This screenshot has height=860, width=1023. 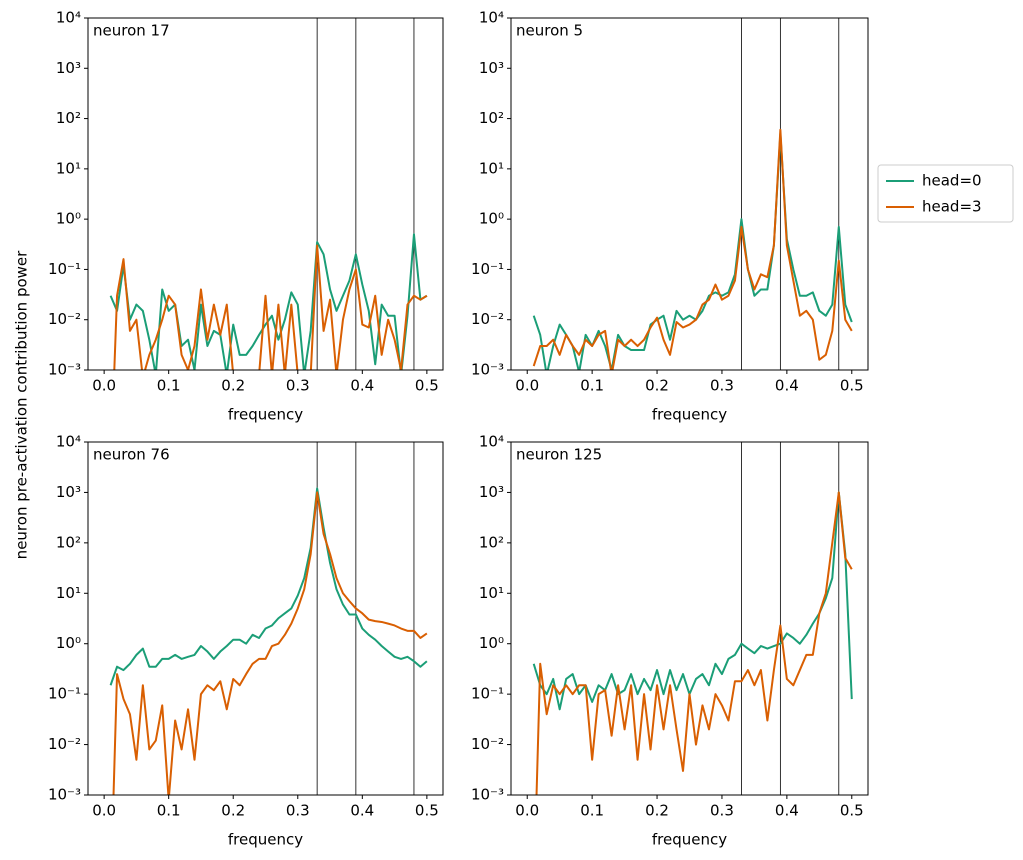 What do you see at coordinates (131, 455) in the screenshot?
I see `panel-annotation: neuron 76` at bounding box center [131, 455].